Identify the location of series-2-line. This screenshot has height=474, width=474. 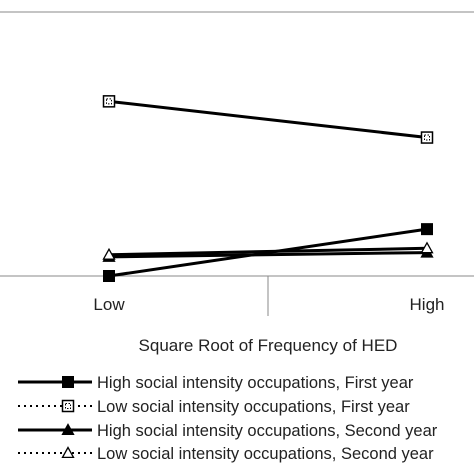
(268, 119).